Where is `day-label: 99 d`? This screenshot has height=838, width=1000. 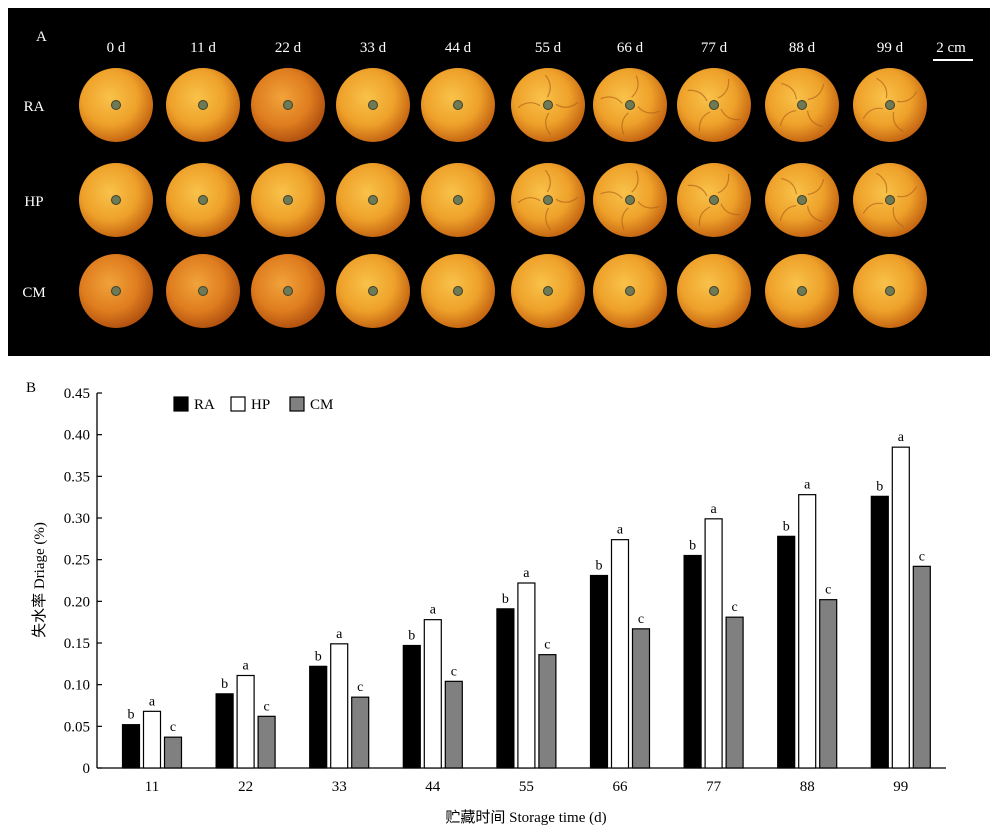
day-label: 99 d is located at coordinates (890, 48).